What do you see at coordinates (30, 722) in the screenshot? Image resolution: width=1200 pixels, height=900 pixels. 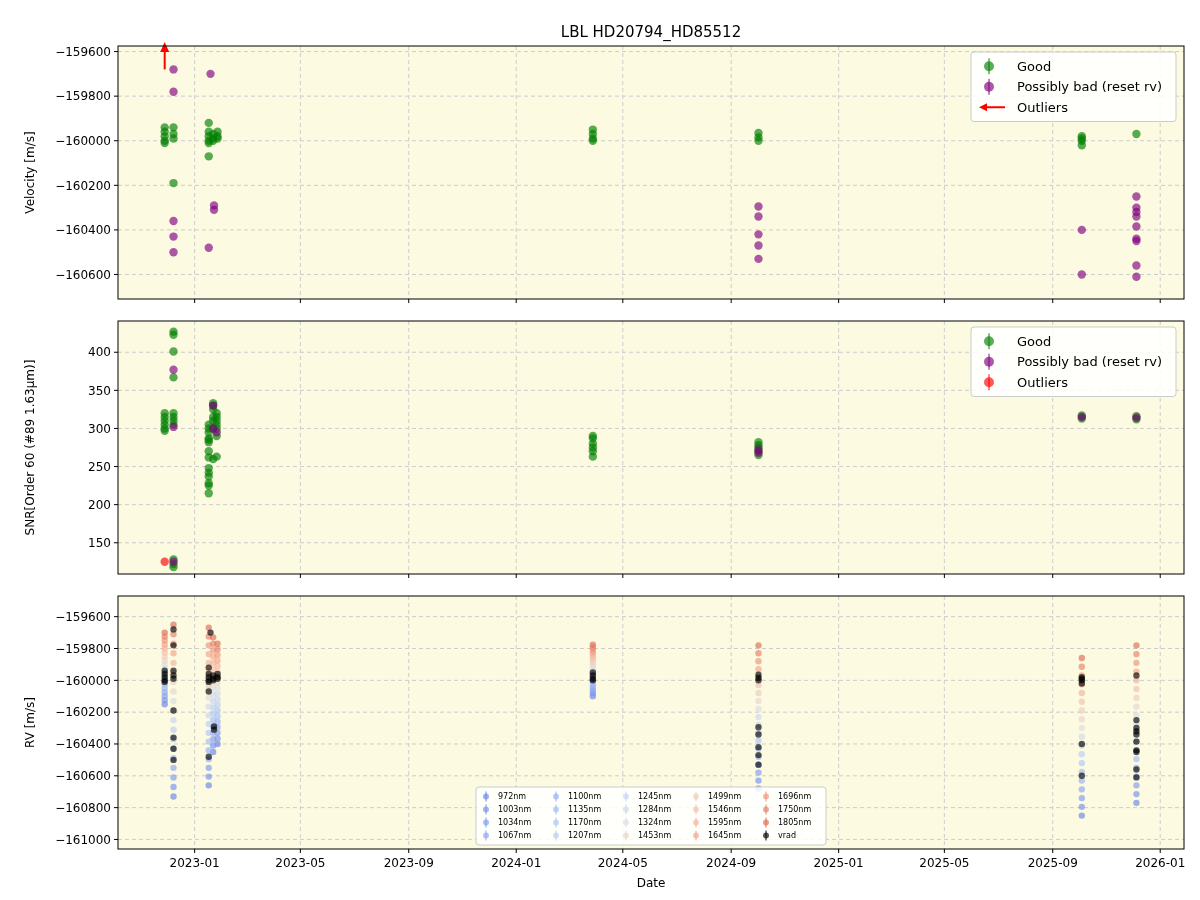 I see `y-axis-title: RV [m/s]` at bounding box center [30, 722].